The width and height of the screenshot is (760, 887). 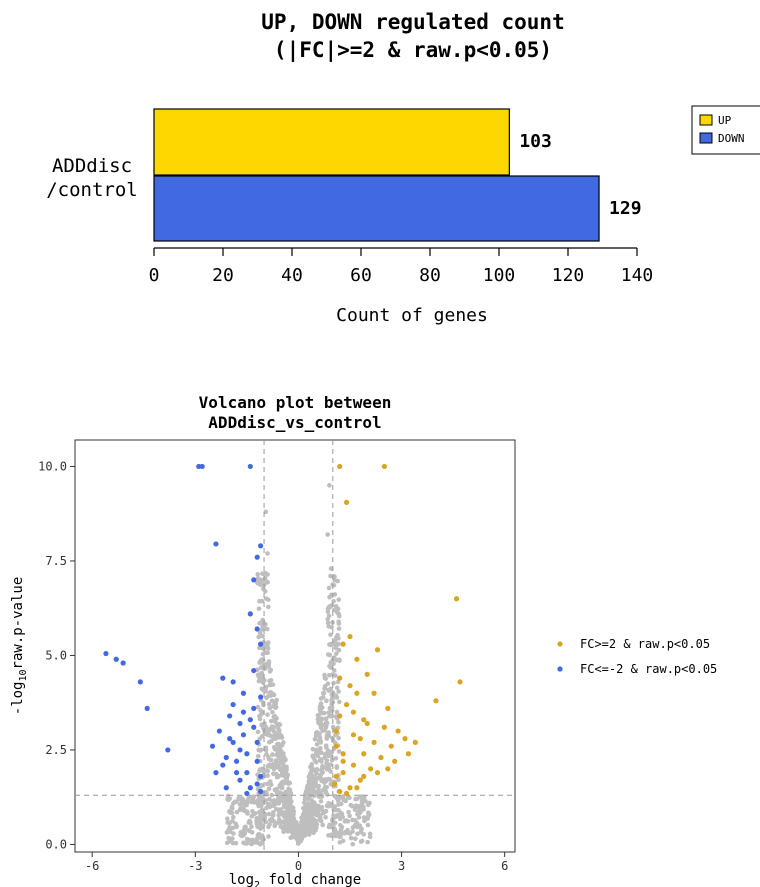 What do you see at coordinates (625, 208) in the screenshot?
I see `bar-down-value-label: 129` at bounding box center [625, 208].